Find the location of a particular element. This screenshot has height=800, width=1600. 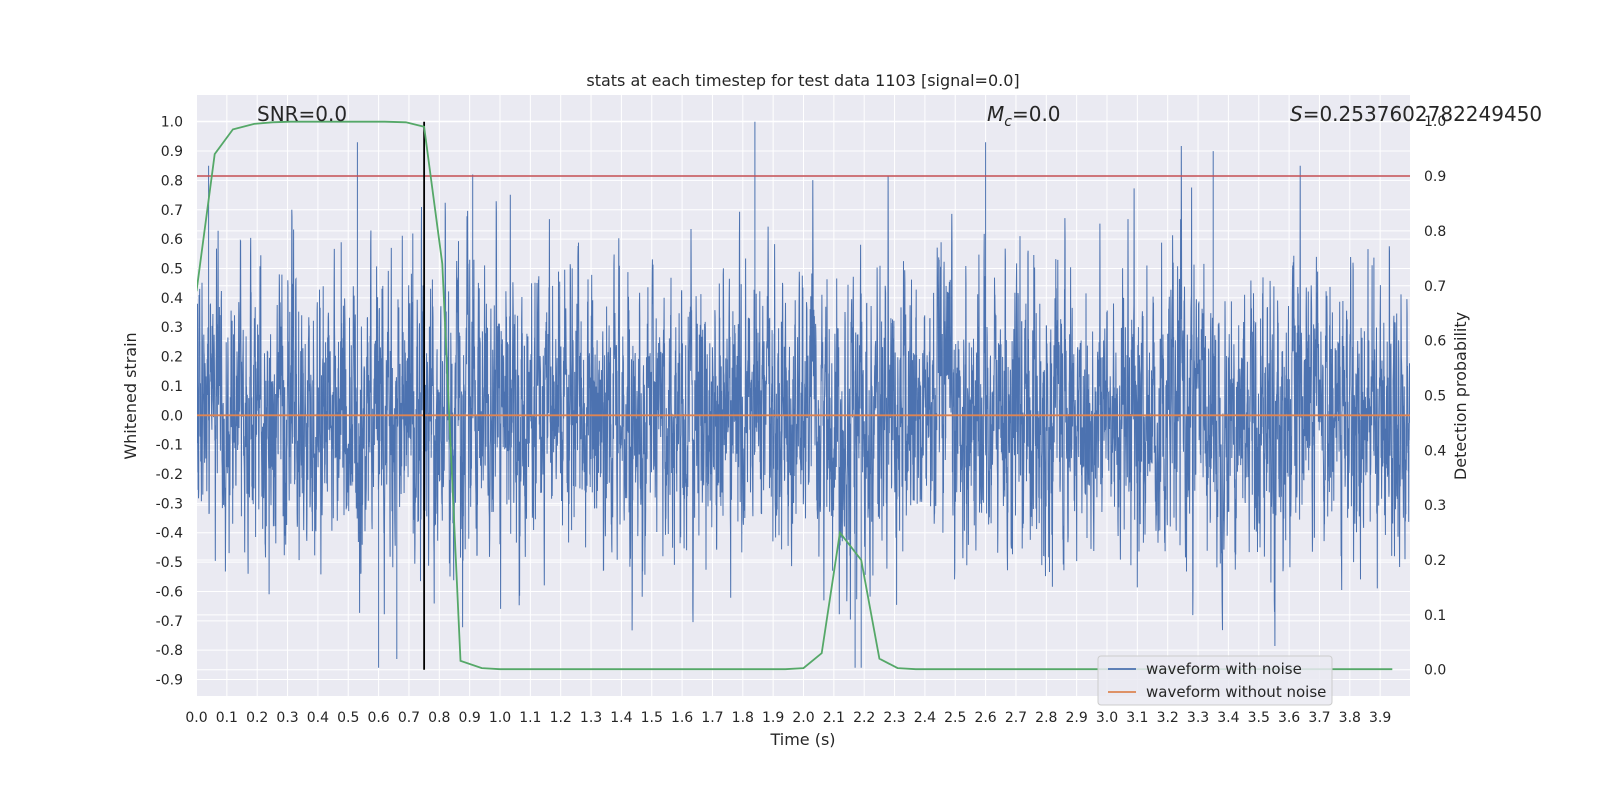

y-left-tick-label: 0.2 is located at coordinates (172, 358).